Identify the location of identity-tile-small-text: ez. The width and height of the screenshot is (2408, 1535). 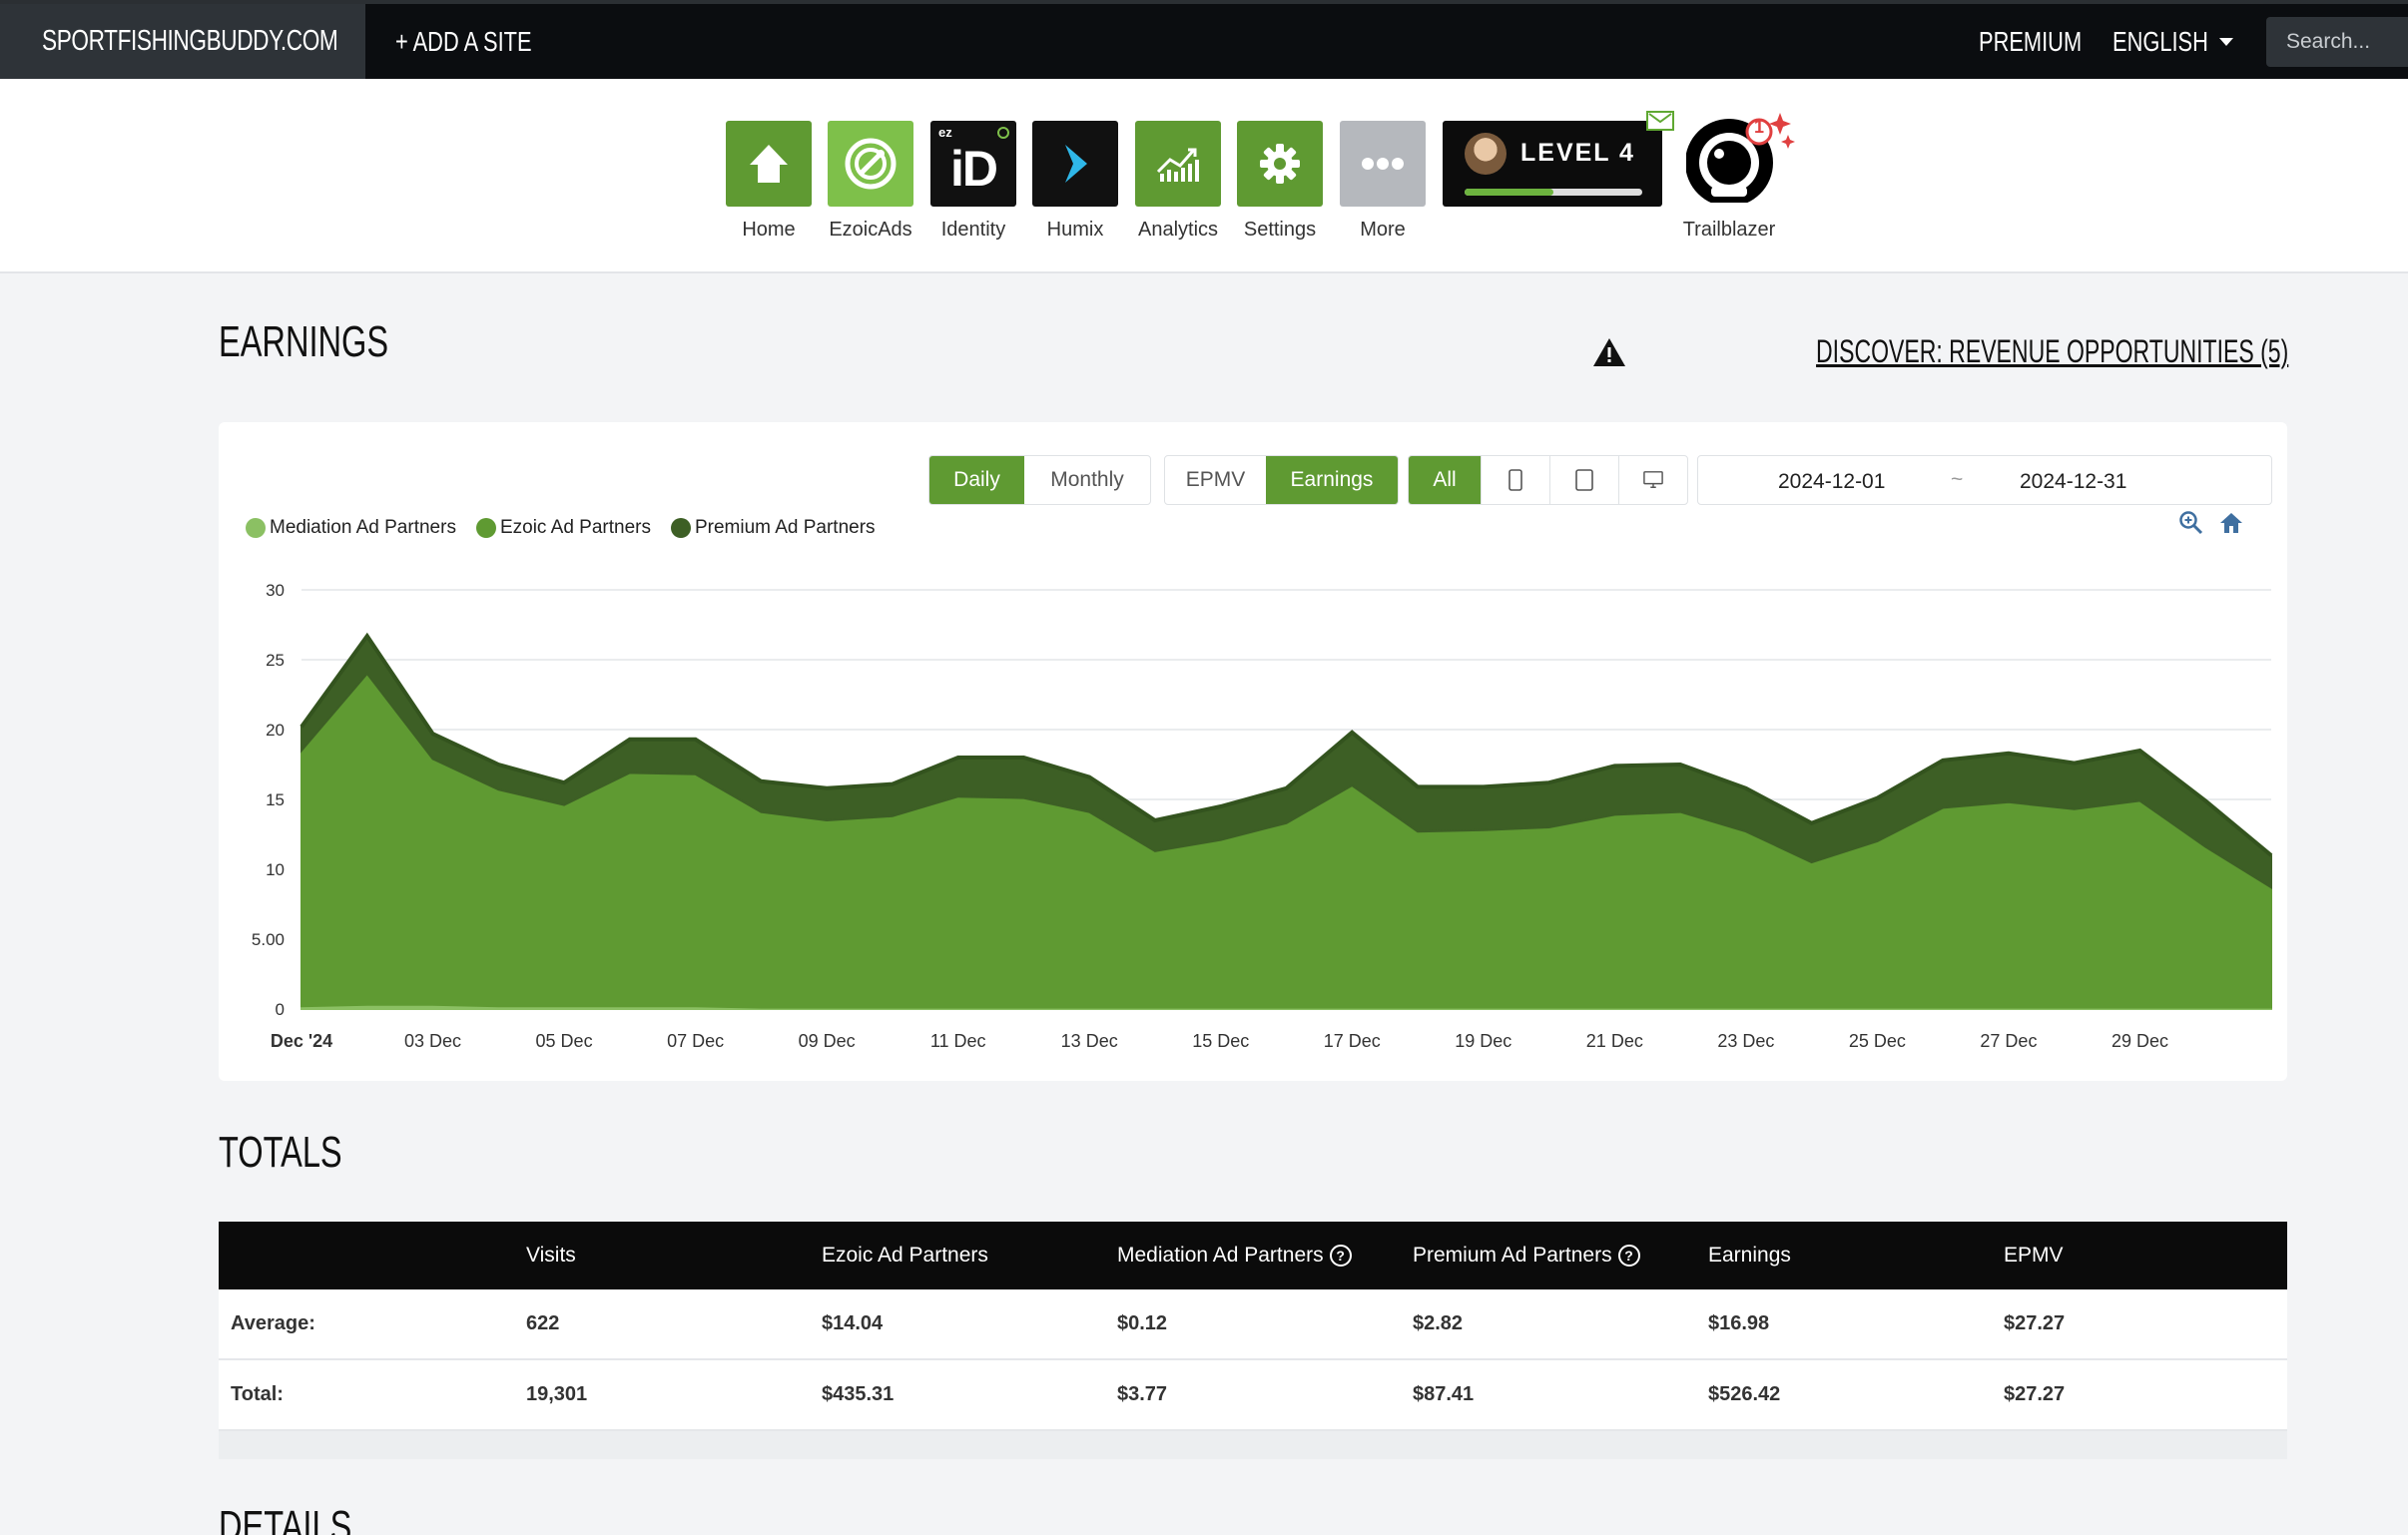
(945, 132).